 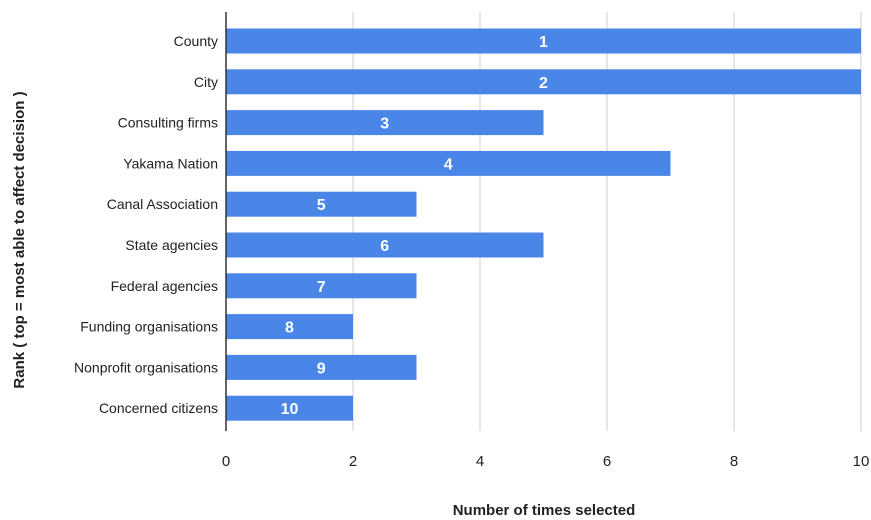 I want to click on data-label: 4, so click(x=448, y=164).